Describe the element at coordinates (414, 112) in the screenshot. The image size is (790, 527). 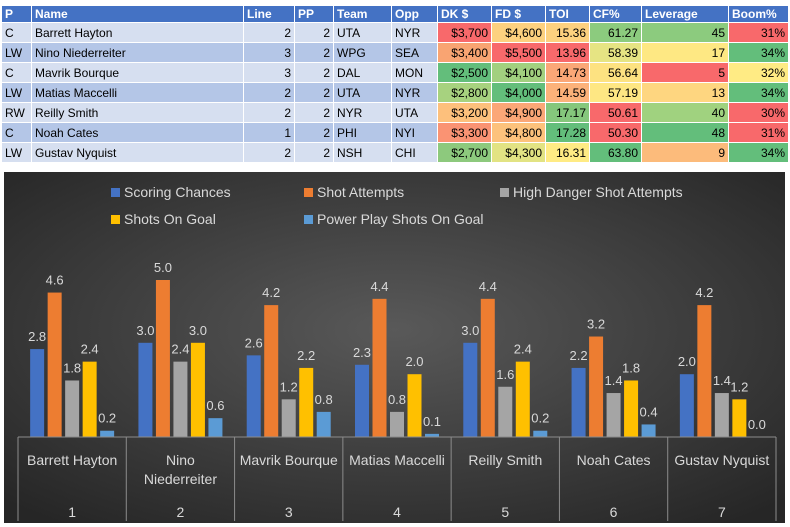
I see `cell-opp: UTA` at that location.